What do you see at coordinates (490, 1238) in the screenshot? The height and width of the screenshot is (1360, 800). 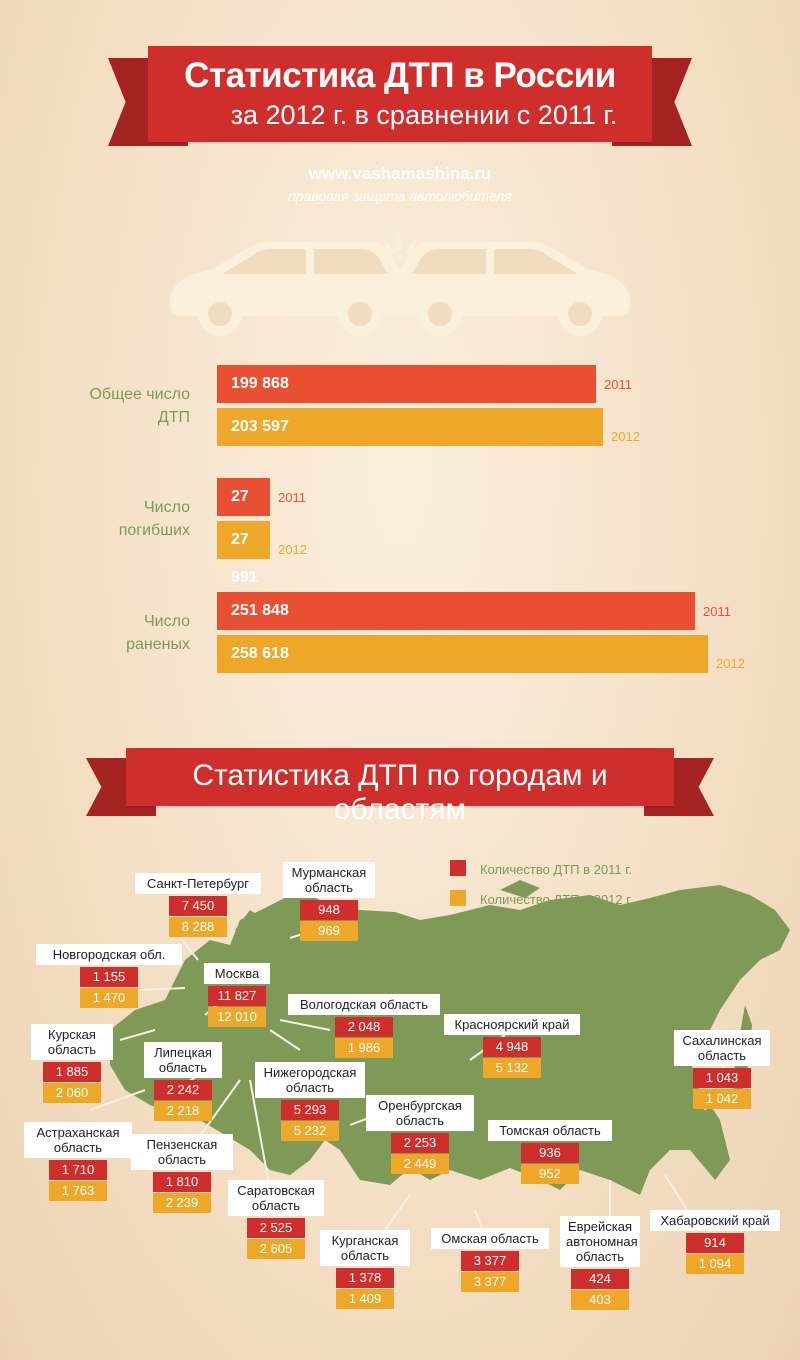 I see `region-name: Омская область` at bounding box center [490, 1238].